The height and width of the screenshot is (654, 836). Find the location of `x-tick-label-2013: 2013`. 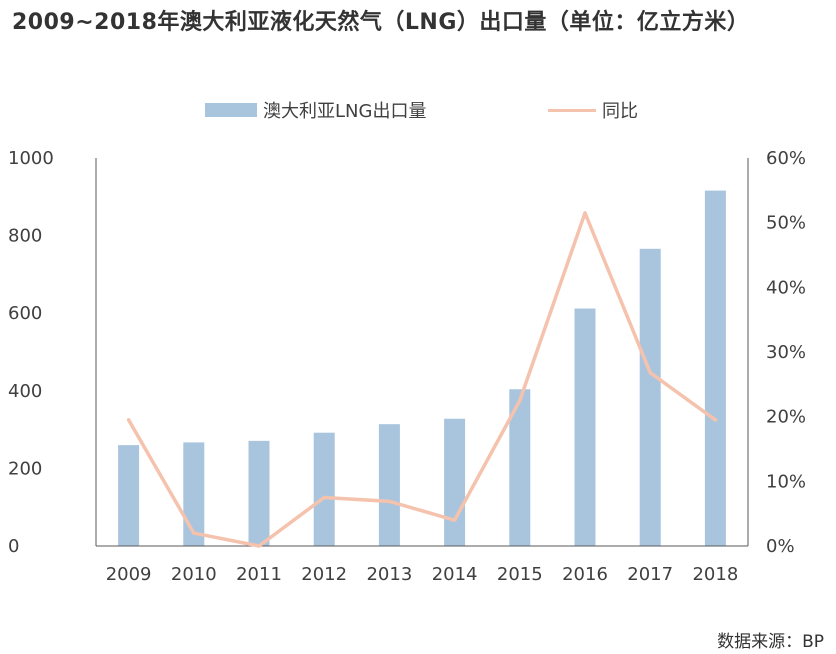

x-tick-label-2013: 2013 is located at coordinates (389, 574).